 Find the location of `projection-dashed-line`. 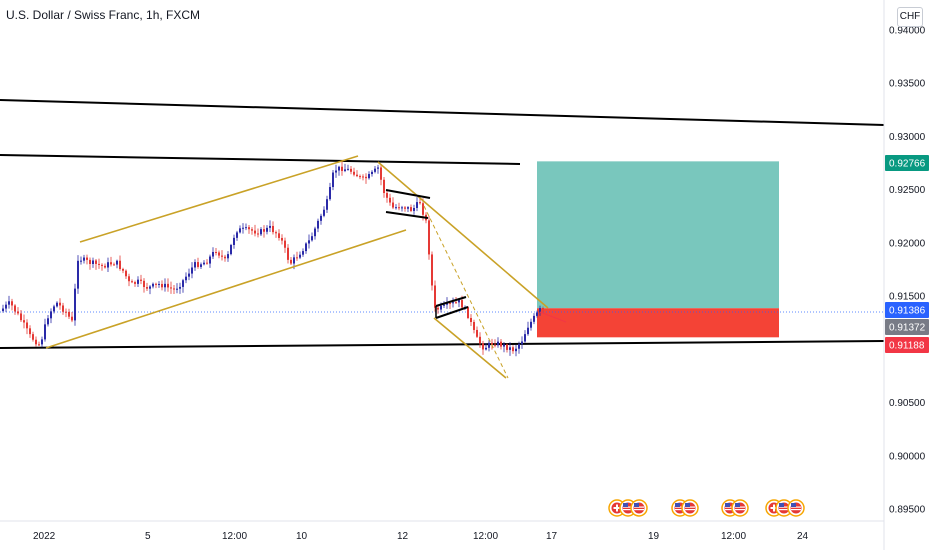

projection-dashed-line is located at coordinates (466, 292).